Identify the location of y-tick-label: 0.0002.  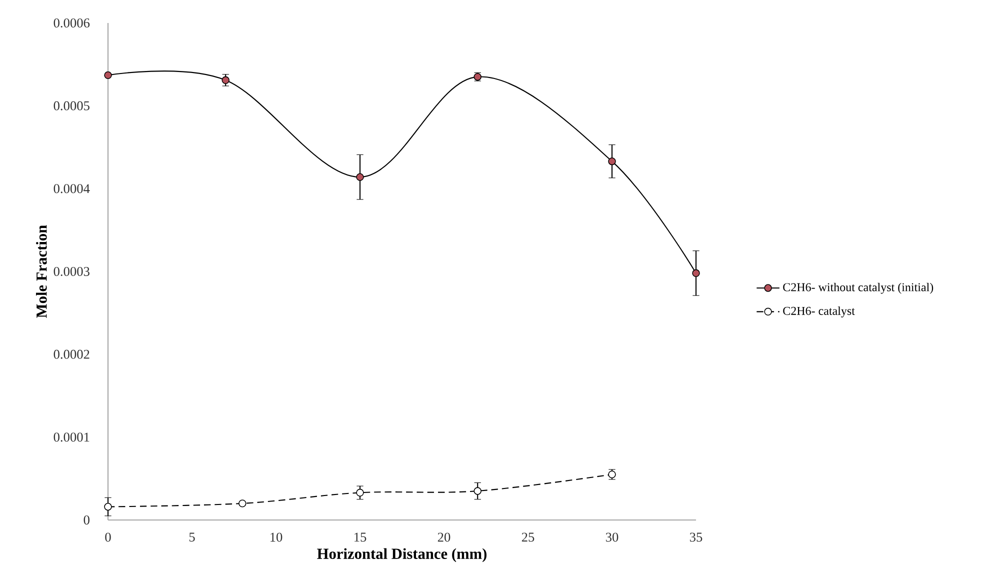
(72, 354).